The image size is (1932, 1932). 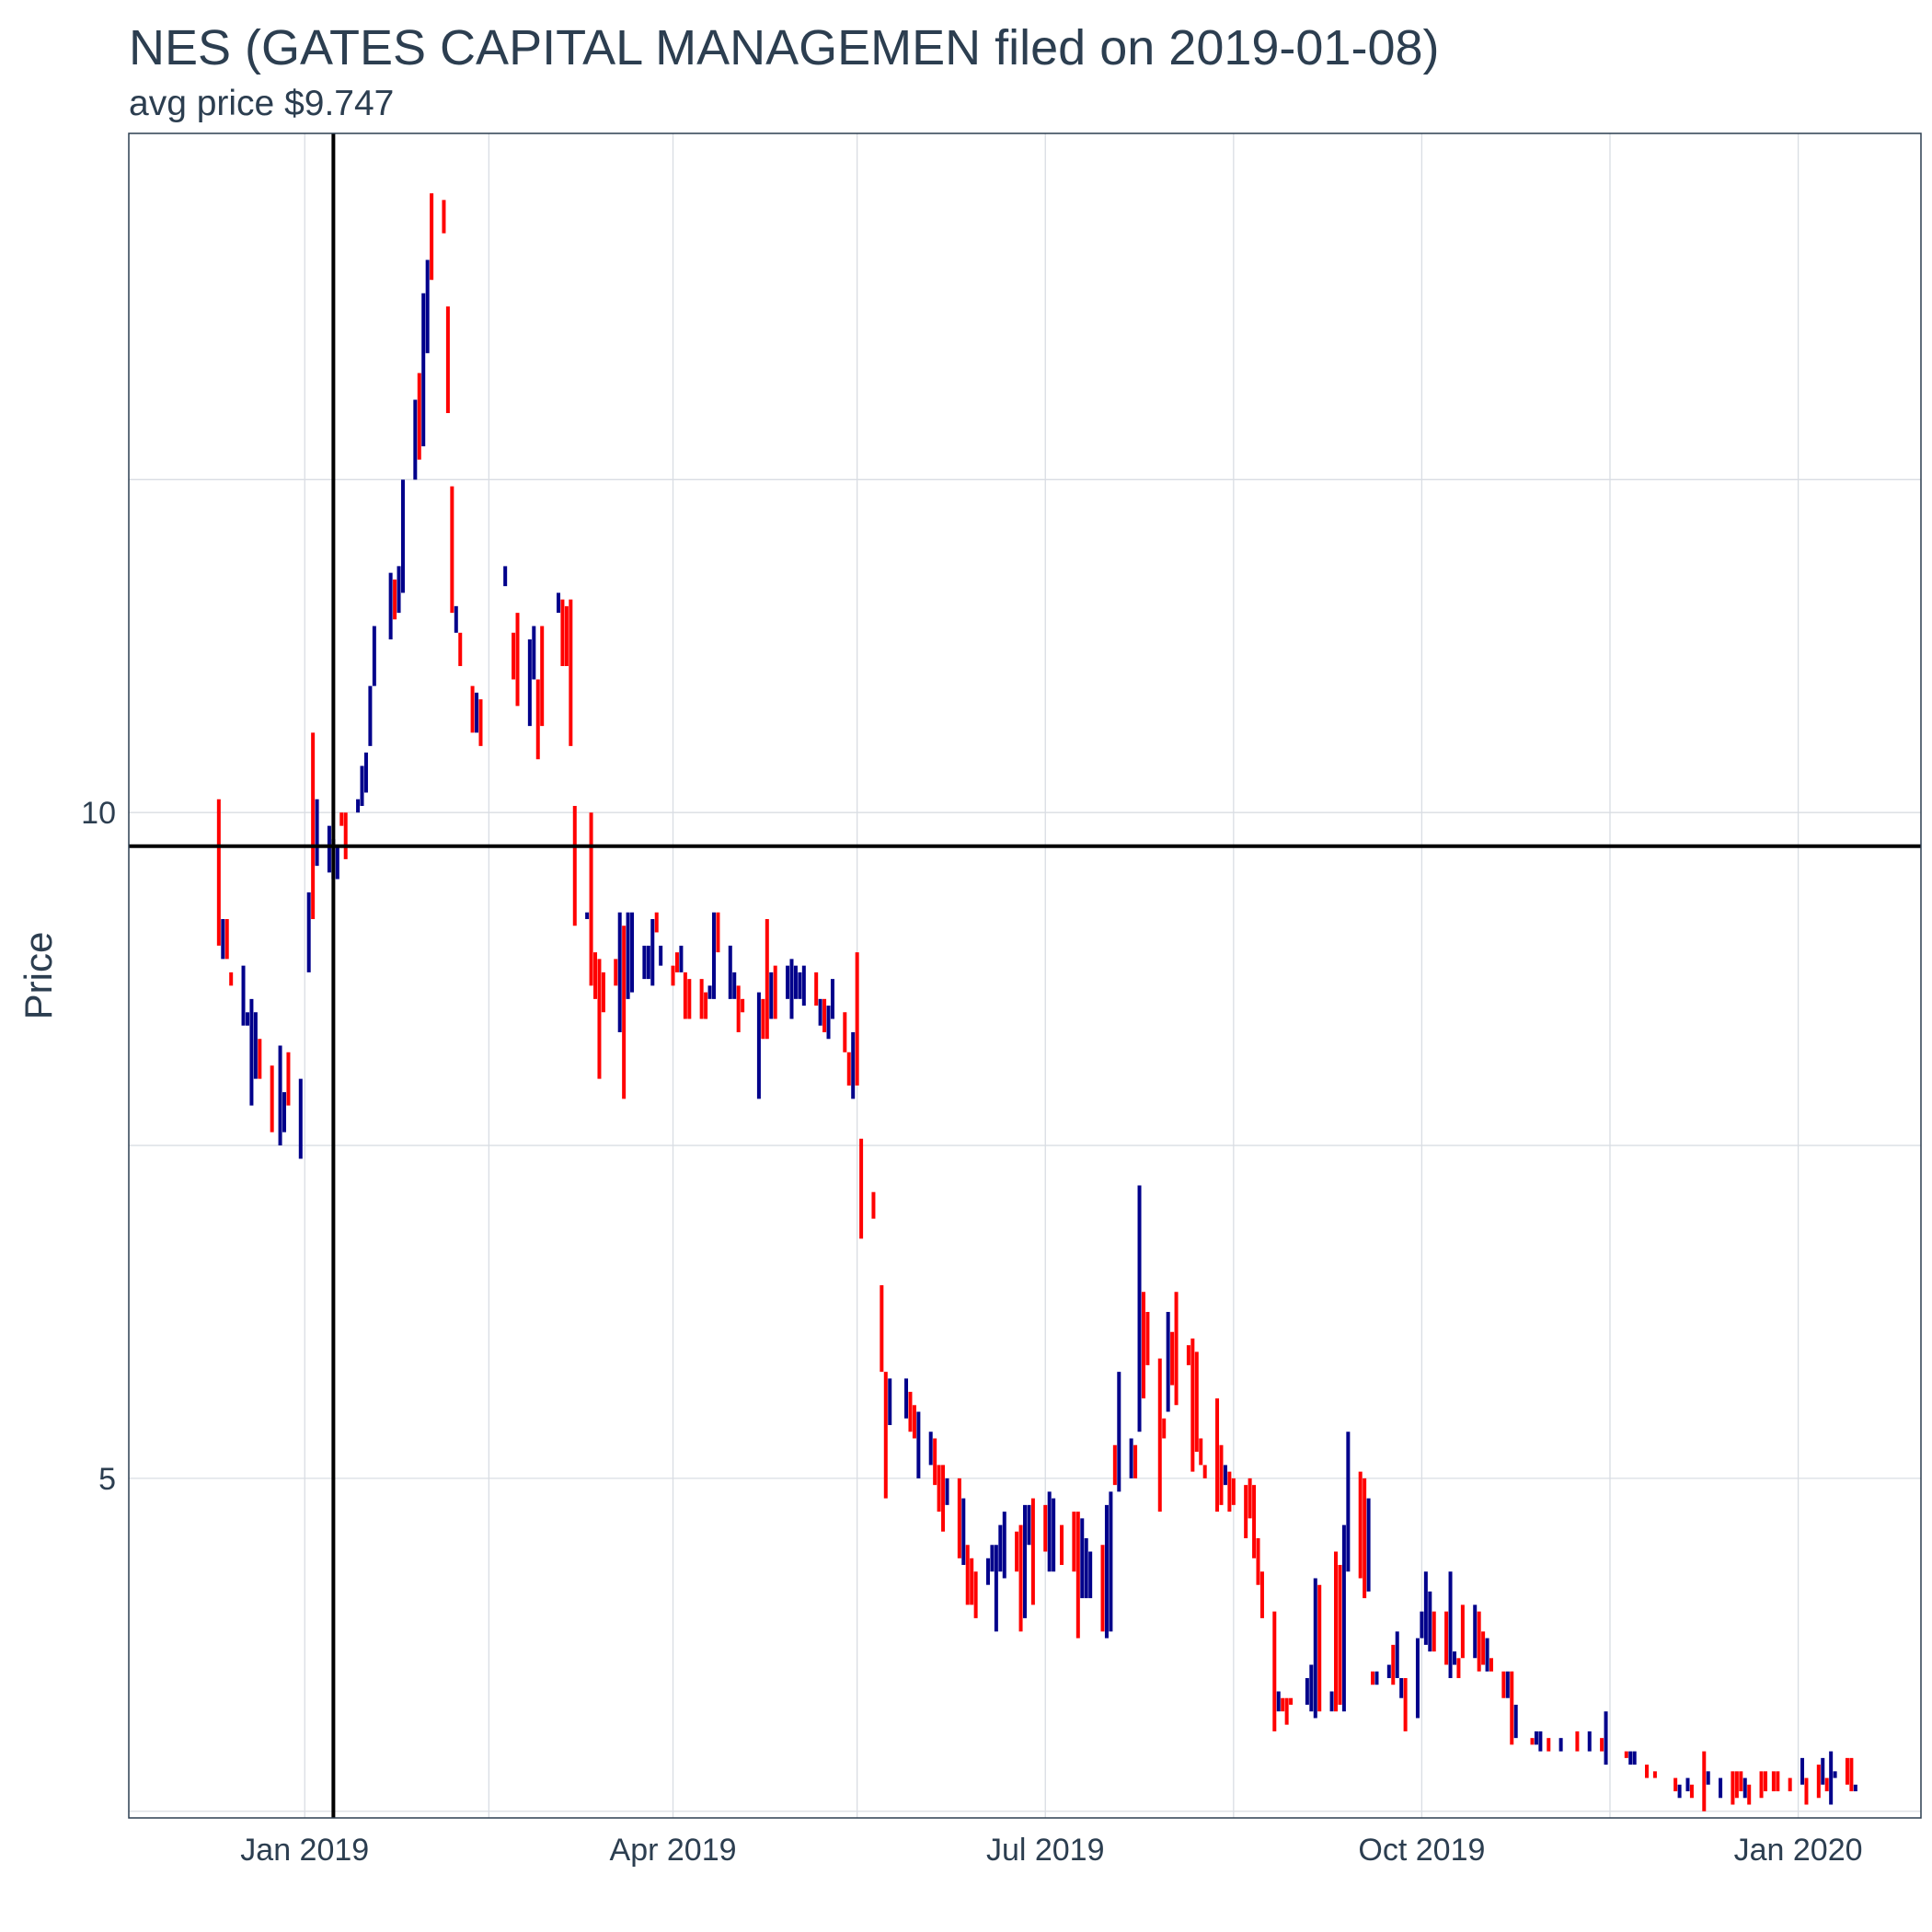 What do you see at coordinates (107, 1479) in the screenshot?
I see `y-tick-label: 5` at bounding box center [107, 1479].